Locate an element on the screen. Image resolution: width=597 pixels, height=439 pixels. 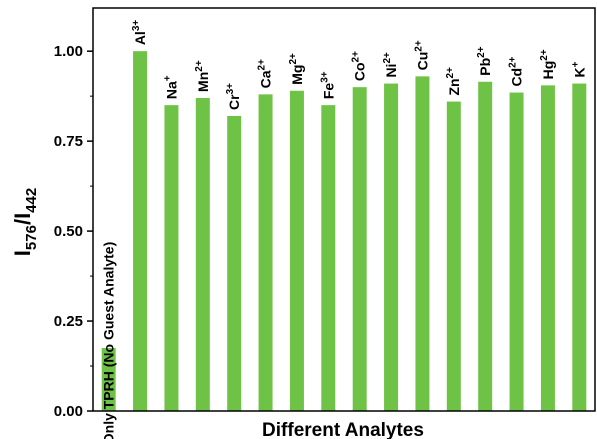
bar-label-4: Mn2+ is located at coordinates (202, 76).